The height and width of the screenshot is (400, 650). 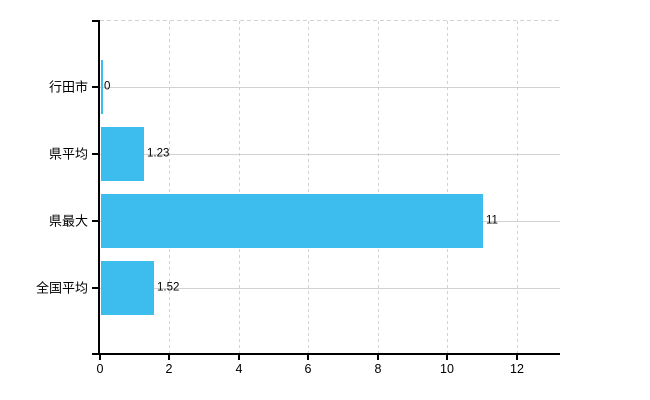 I want to click on bar-value-label: 1.52, so click(x=168, y=287).